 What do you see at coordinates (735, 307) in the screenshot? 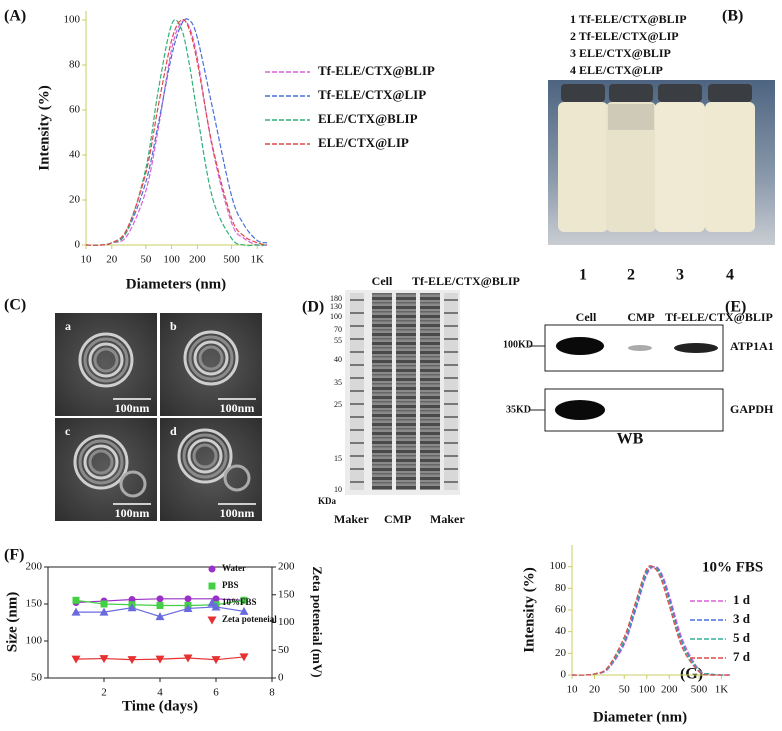
I see `panel-label: (E)` at bounding box center [735, 307].